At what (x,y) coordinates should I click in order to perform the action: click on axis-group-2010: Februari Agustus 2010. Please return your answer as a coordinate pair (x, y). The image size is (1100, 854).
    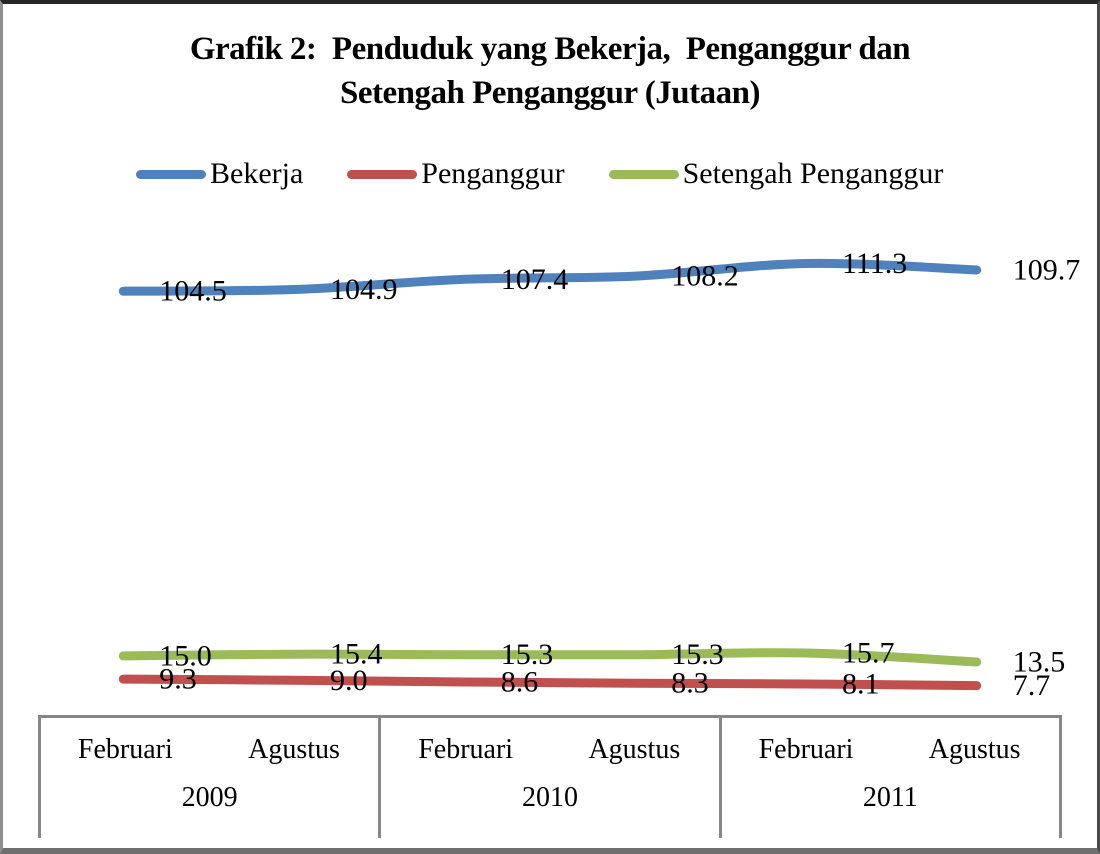
    Looking at the image, I should click on (551, 778).